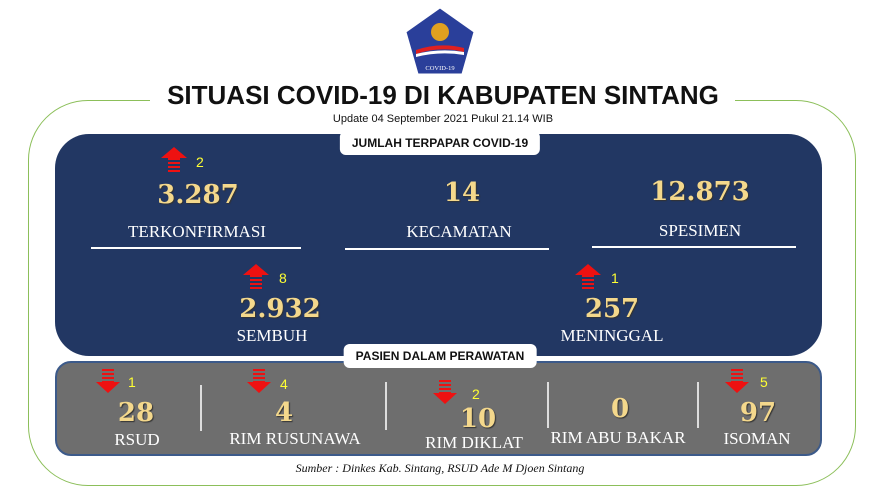 This screenshot has width=881, height=493. What do you see at coordinates (478, 419) in the screenshot?
I see `diklat-value: 10` at bounding box center [478, 419].